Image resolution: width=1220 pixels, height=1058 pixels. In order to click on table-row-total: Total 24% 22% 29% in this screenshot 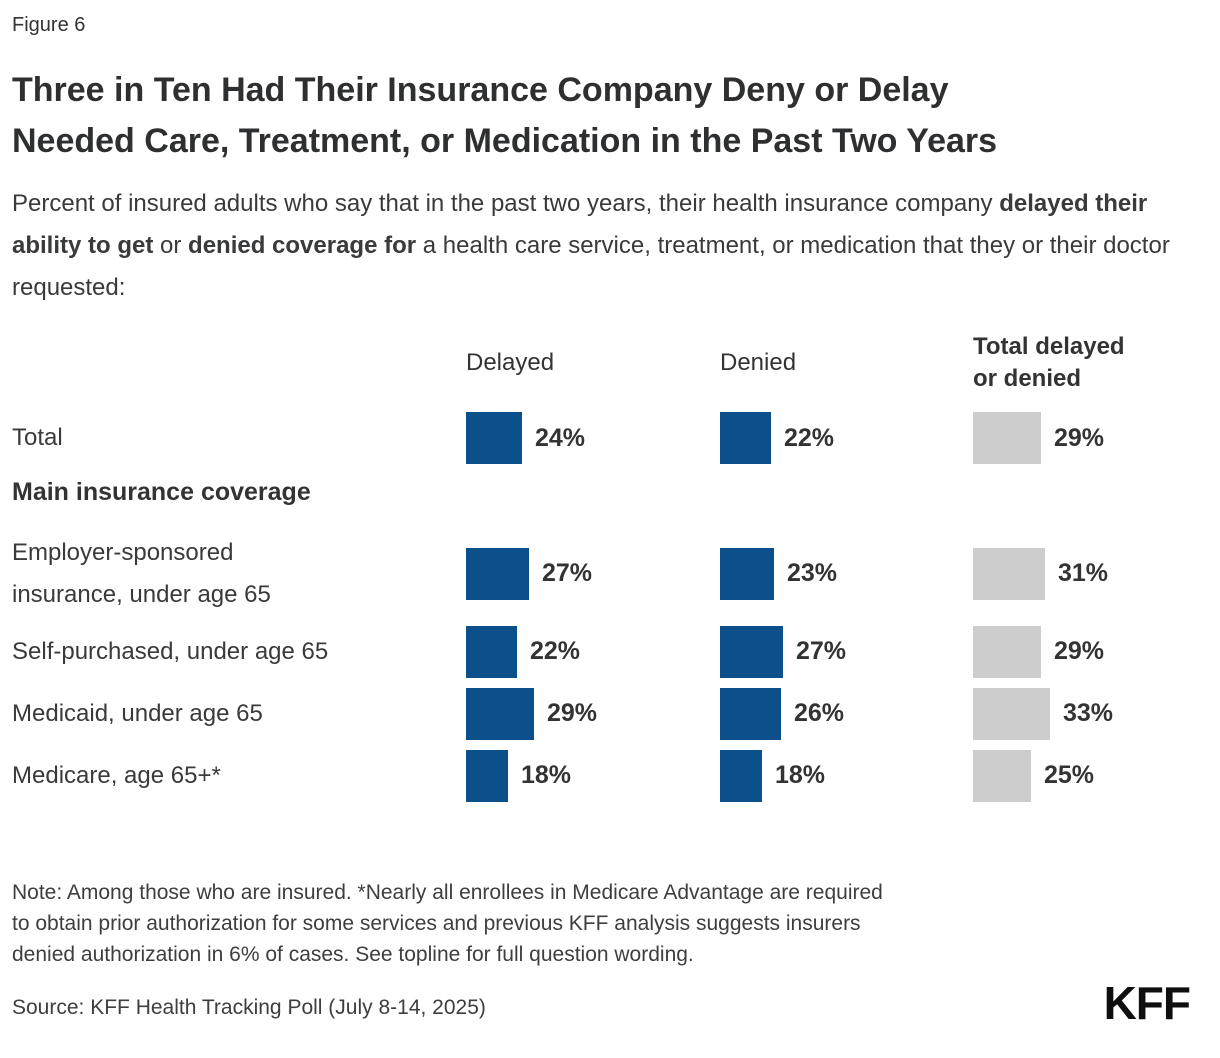, I will do `click(604, 438)`.